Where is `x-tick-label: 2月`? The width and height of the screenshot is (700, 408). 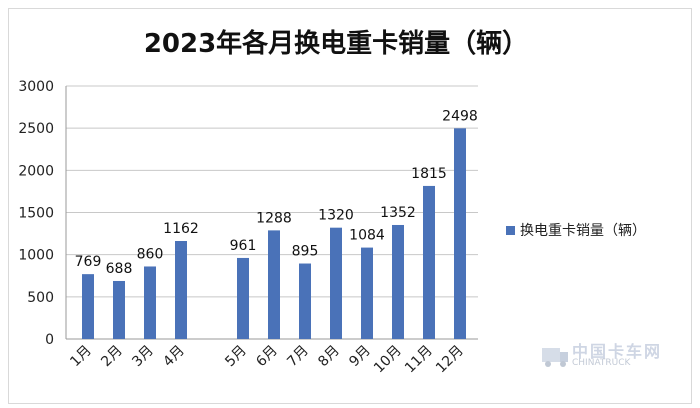
x-tick-label: 2月 is located at coordinates (112, 357).